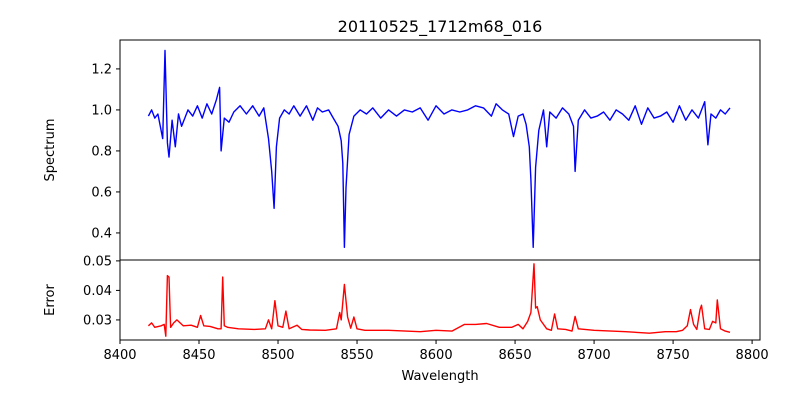 This screenshot has height=404, width=800. What do you see at coordinates (198, 355) in the screenshot?
I see `x-tick-label: 8450` at bounding box center [198, 355].